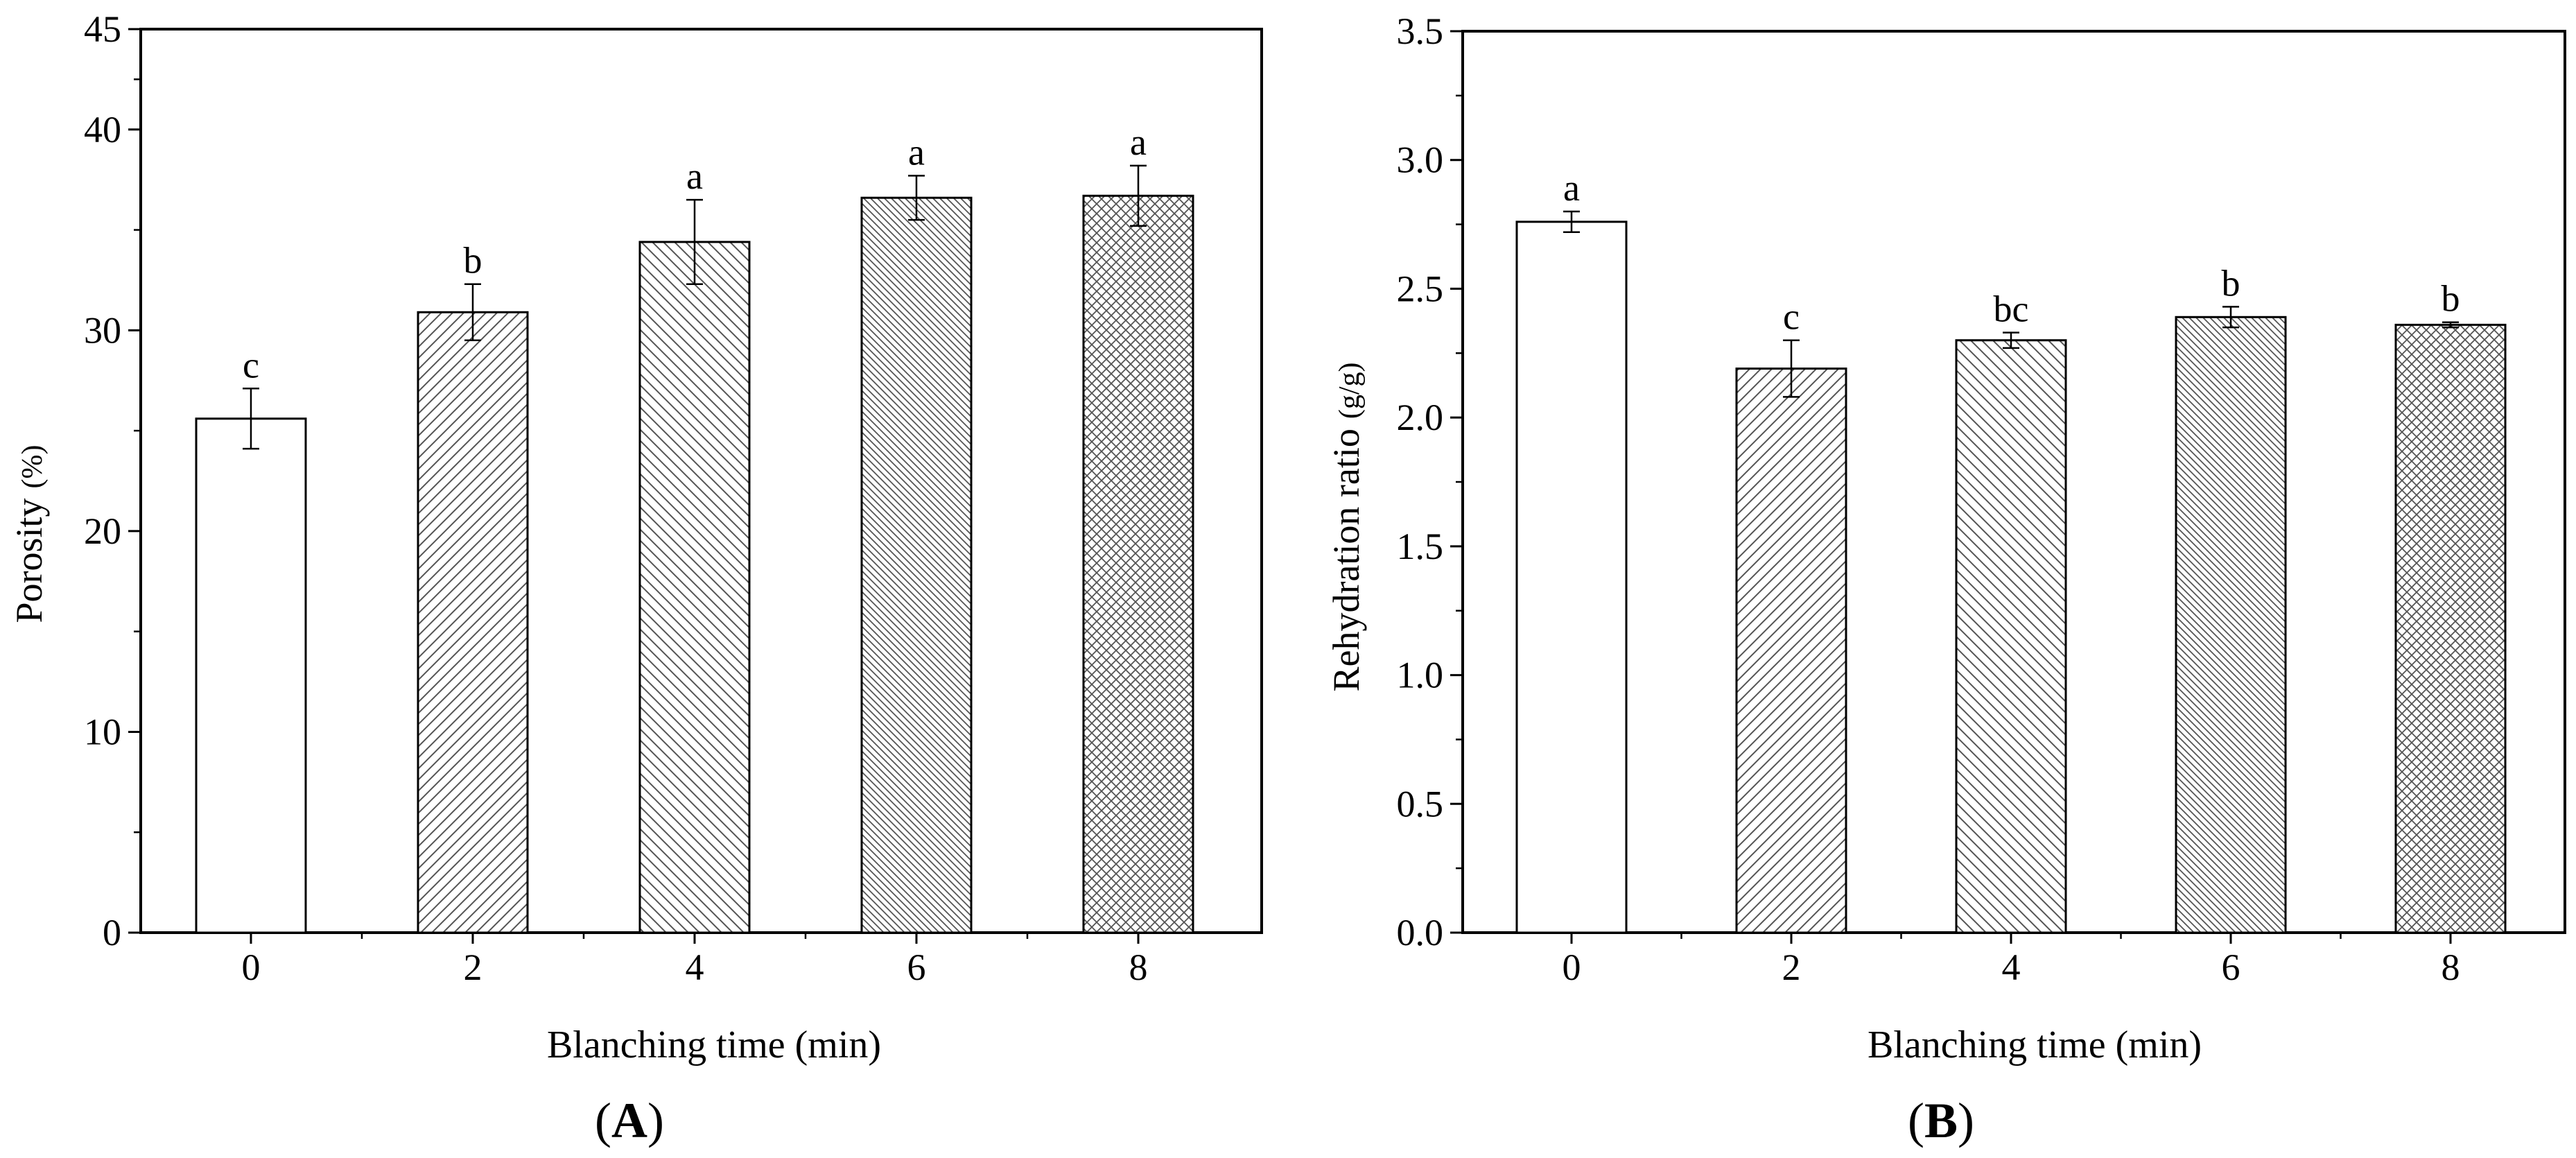  I want to click on y-axis-label: Porosity (%), so click(29, 533).